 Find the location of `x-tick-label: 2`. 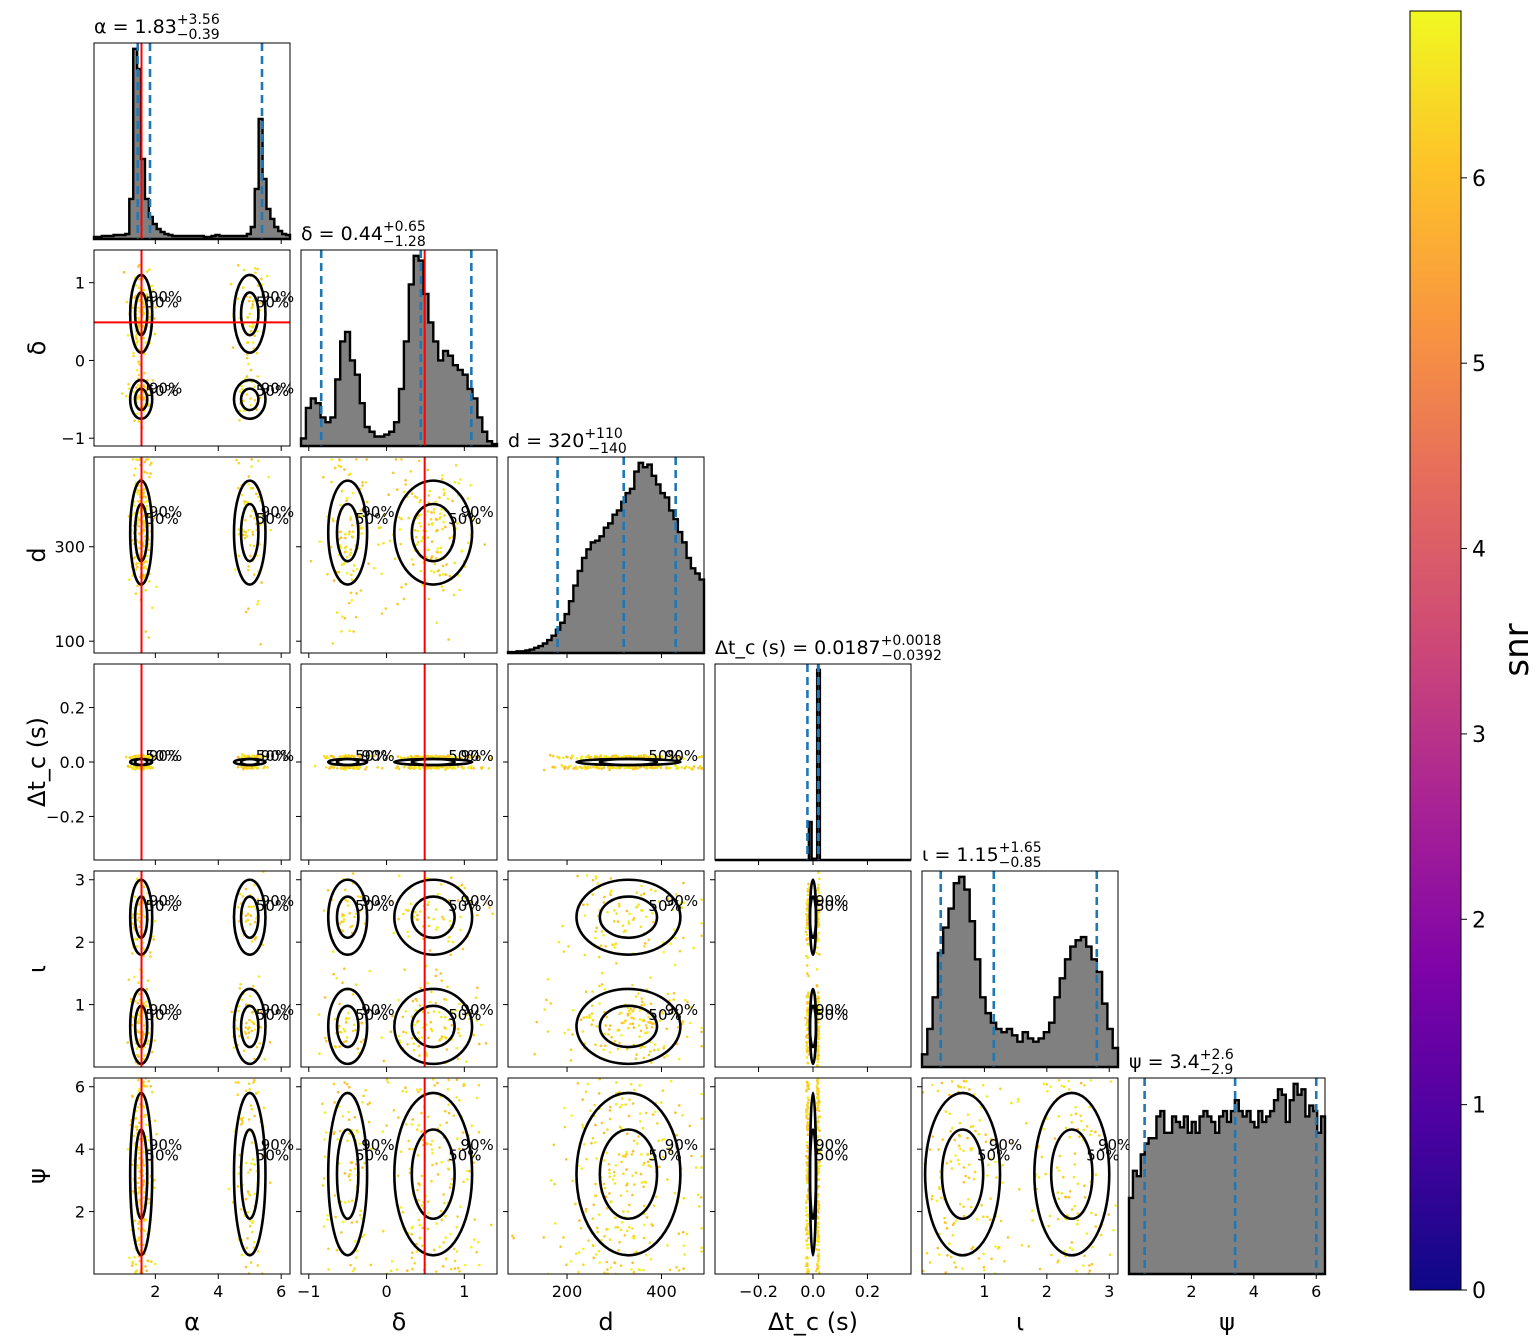

x-tick-label: 2 is located at coordinates (1047, 1291).